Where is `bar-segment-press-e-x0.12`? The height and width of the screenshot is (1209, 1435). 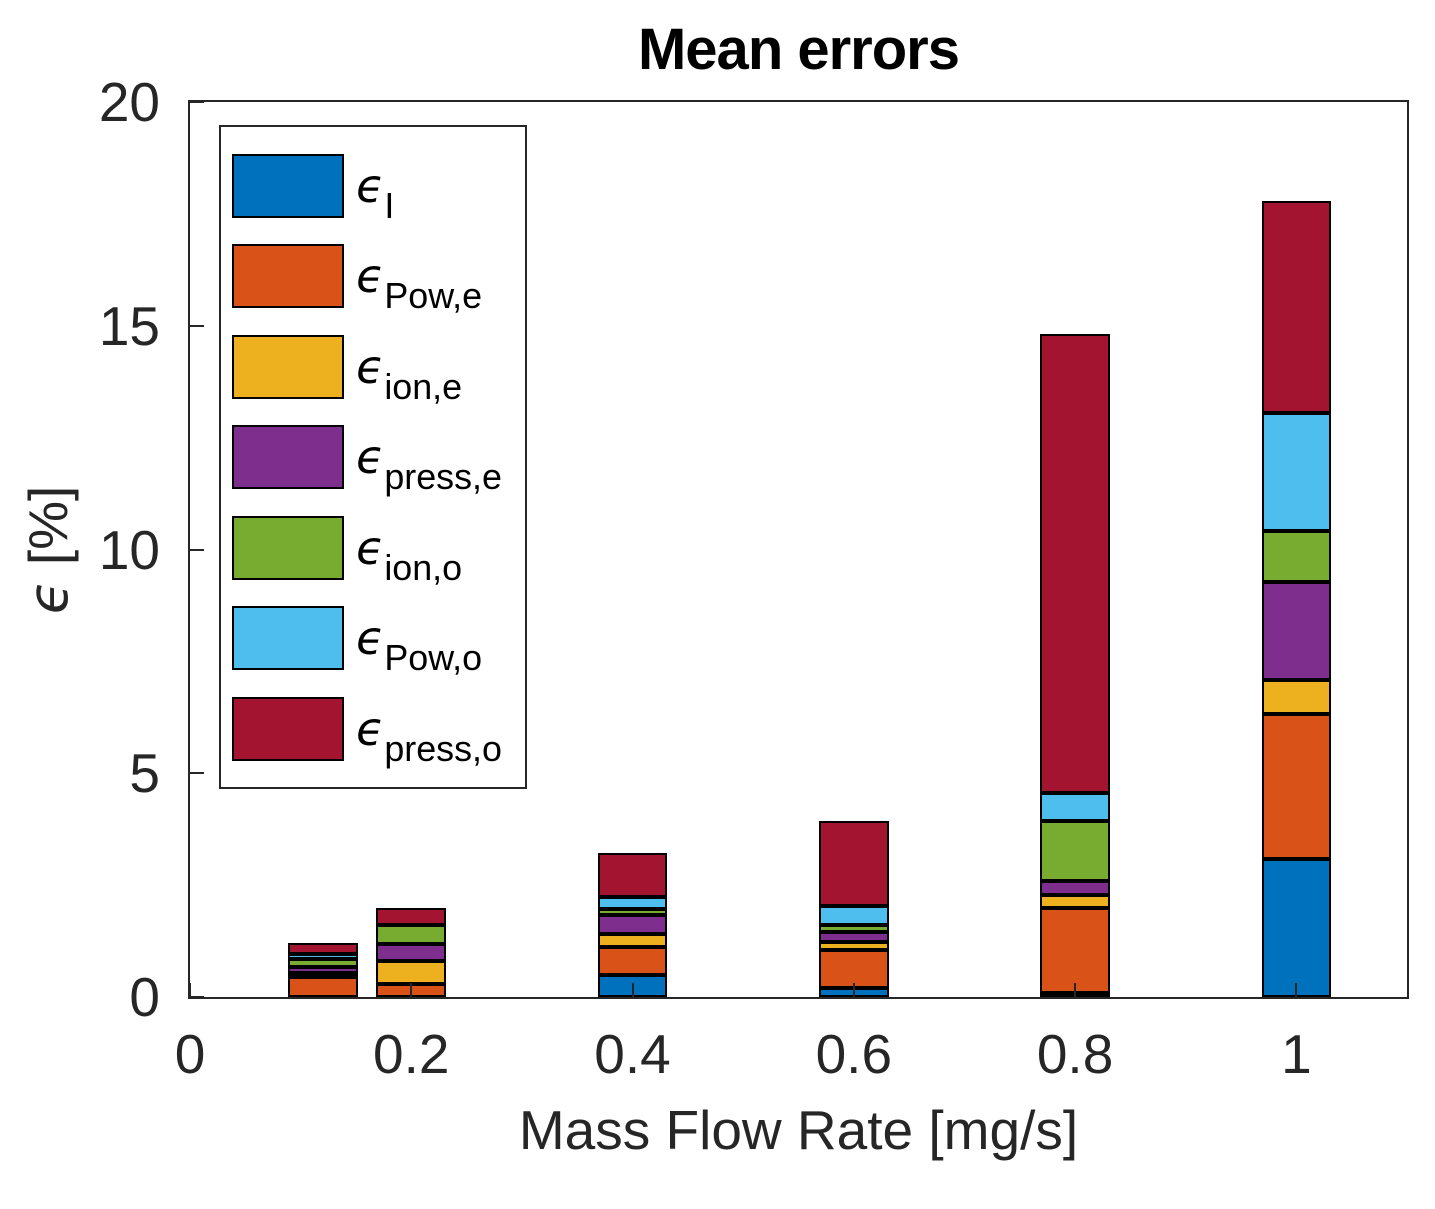 bar-segment-press-e-x0.12 is located at coordinates (322, 970).